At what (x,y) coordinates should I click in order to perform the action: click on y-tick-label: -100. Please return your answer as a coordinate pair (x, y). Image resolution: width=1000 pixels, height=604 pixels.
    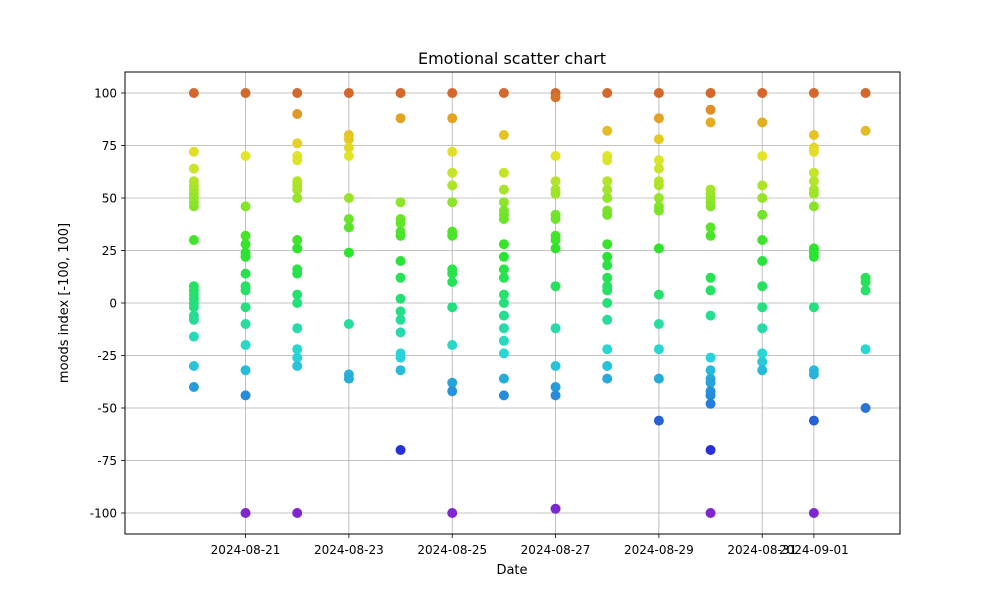
    Looking at the image, I should click on (103, 514).